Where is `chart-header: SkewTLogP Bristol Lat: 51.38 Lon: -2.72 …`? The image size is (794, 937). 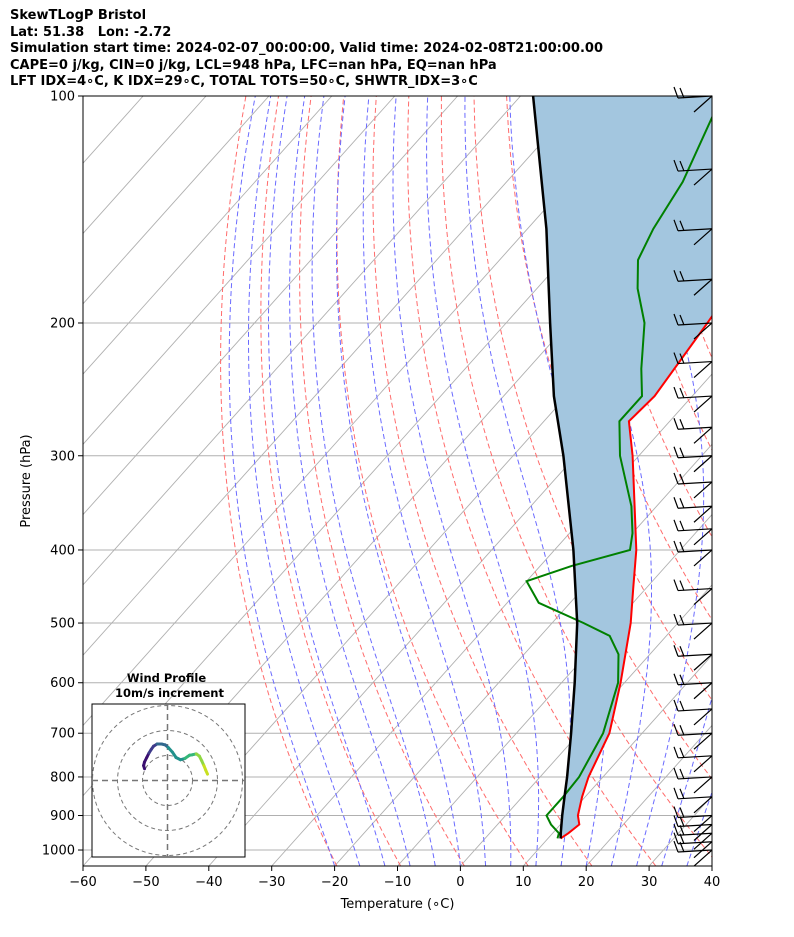
chart-header: SkewTLogP Bristol Lat: 51.38 Lon: -2.72 … is located at coordinates (306, 49).